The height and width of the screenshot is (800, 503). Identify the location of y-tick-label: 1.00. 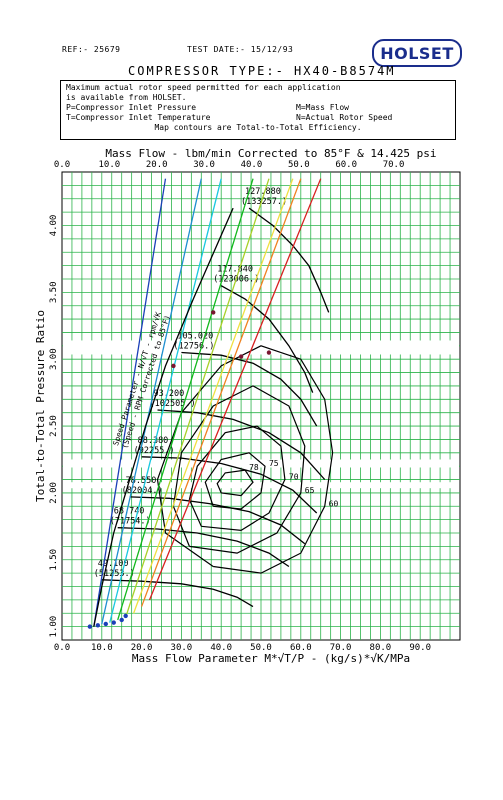
(54, 627).